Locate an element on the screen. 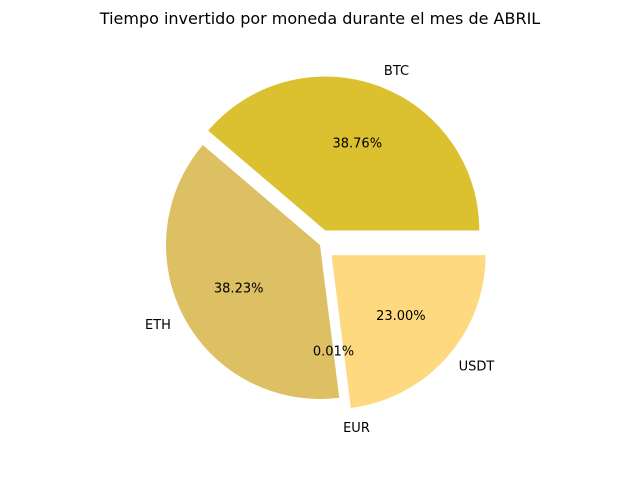  slice-percent-btc: 38.76% is located at coordinates (357, 143).